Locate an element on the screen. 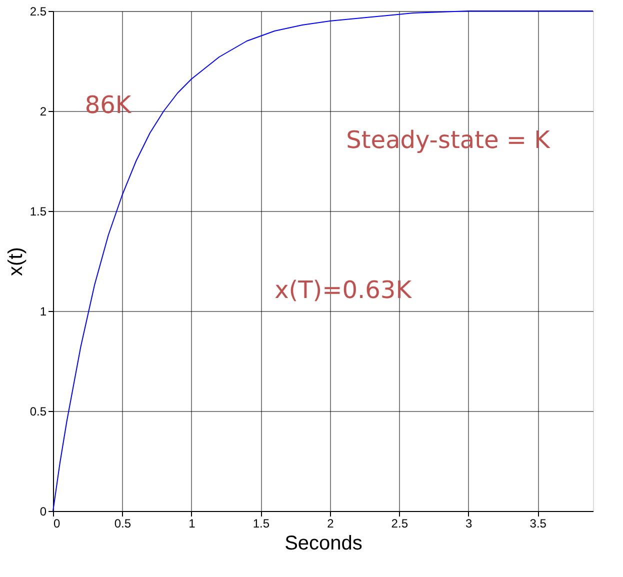 The image size is (623, 577). y-tick-label: 0 is located at coordinates (43, 511).